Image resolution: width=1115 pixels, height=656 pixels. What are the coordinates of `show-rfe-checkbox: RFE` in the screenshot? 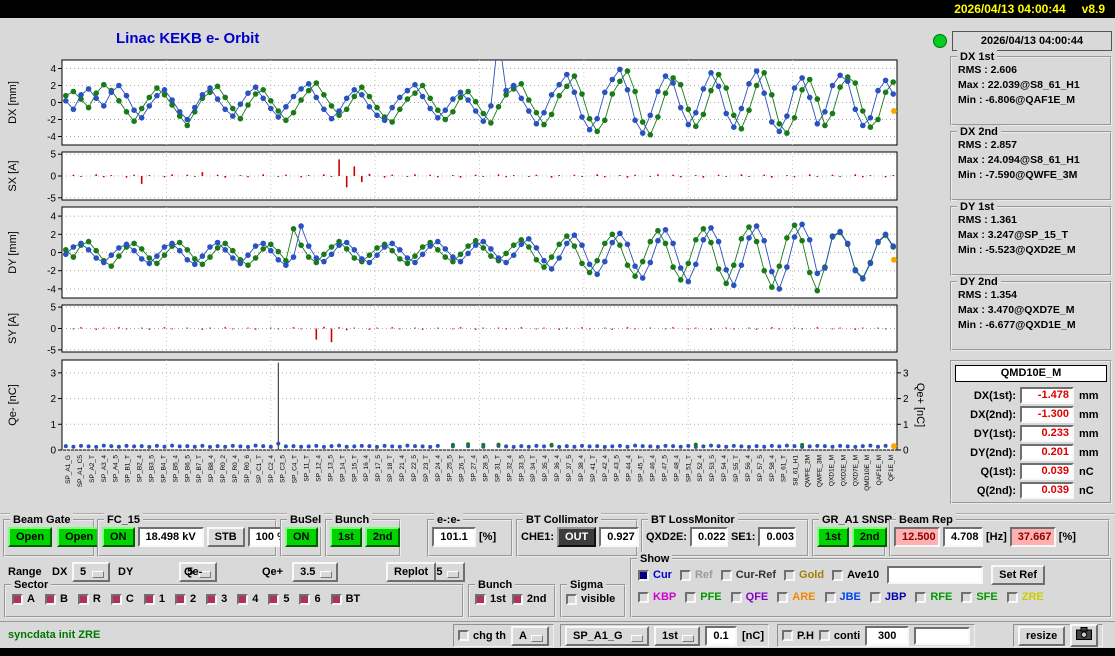 It's located at (933, 597).